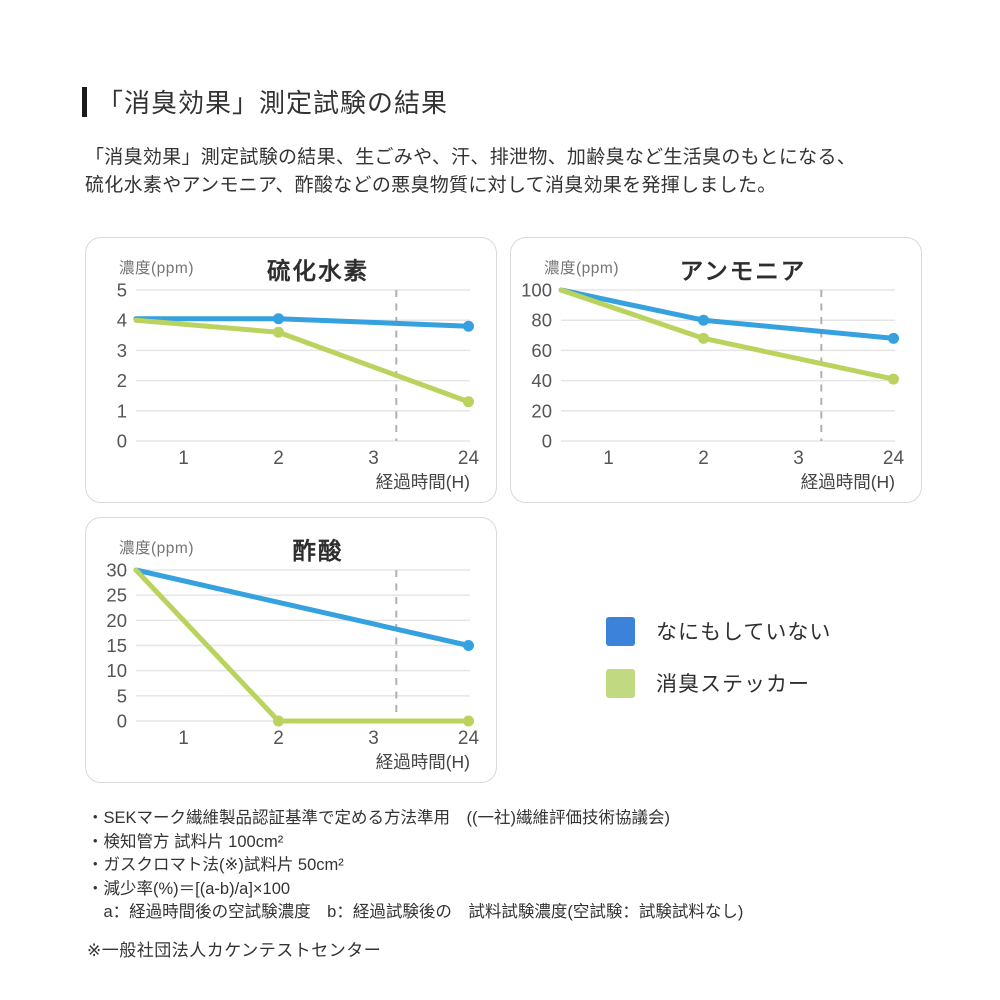 This screenshot has height=1000, width=1000. I want to click on y-tick-label: 100, so click(536, 290).